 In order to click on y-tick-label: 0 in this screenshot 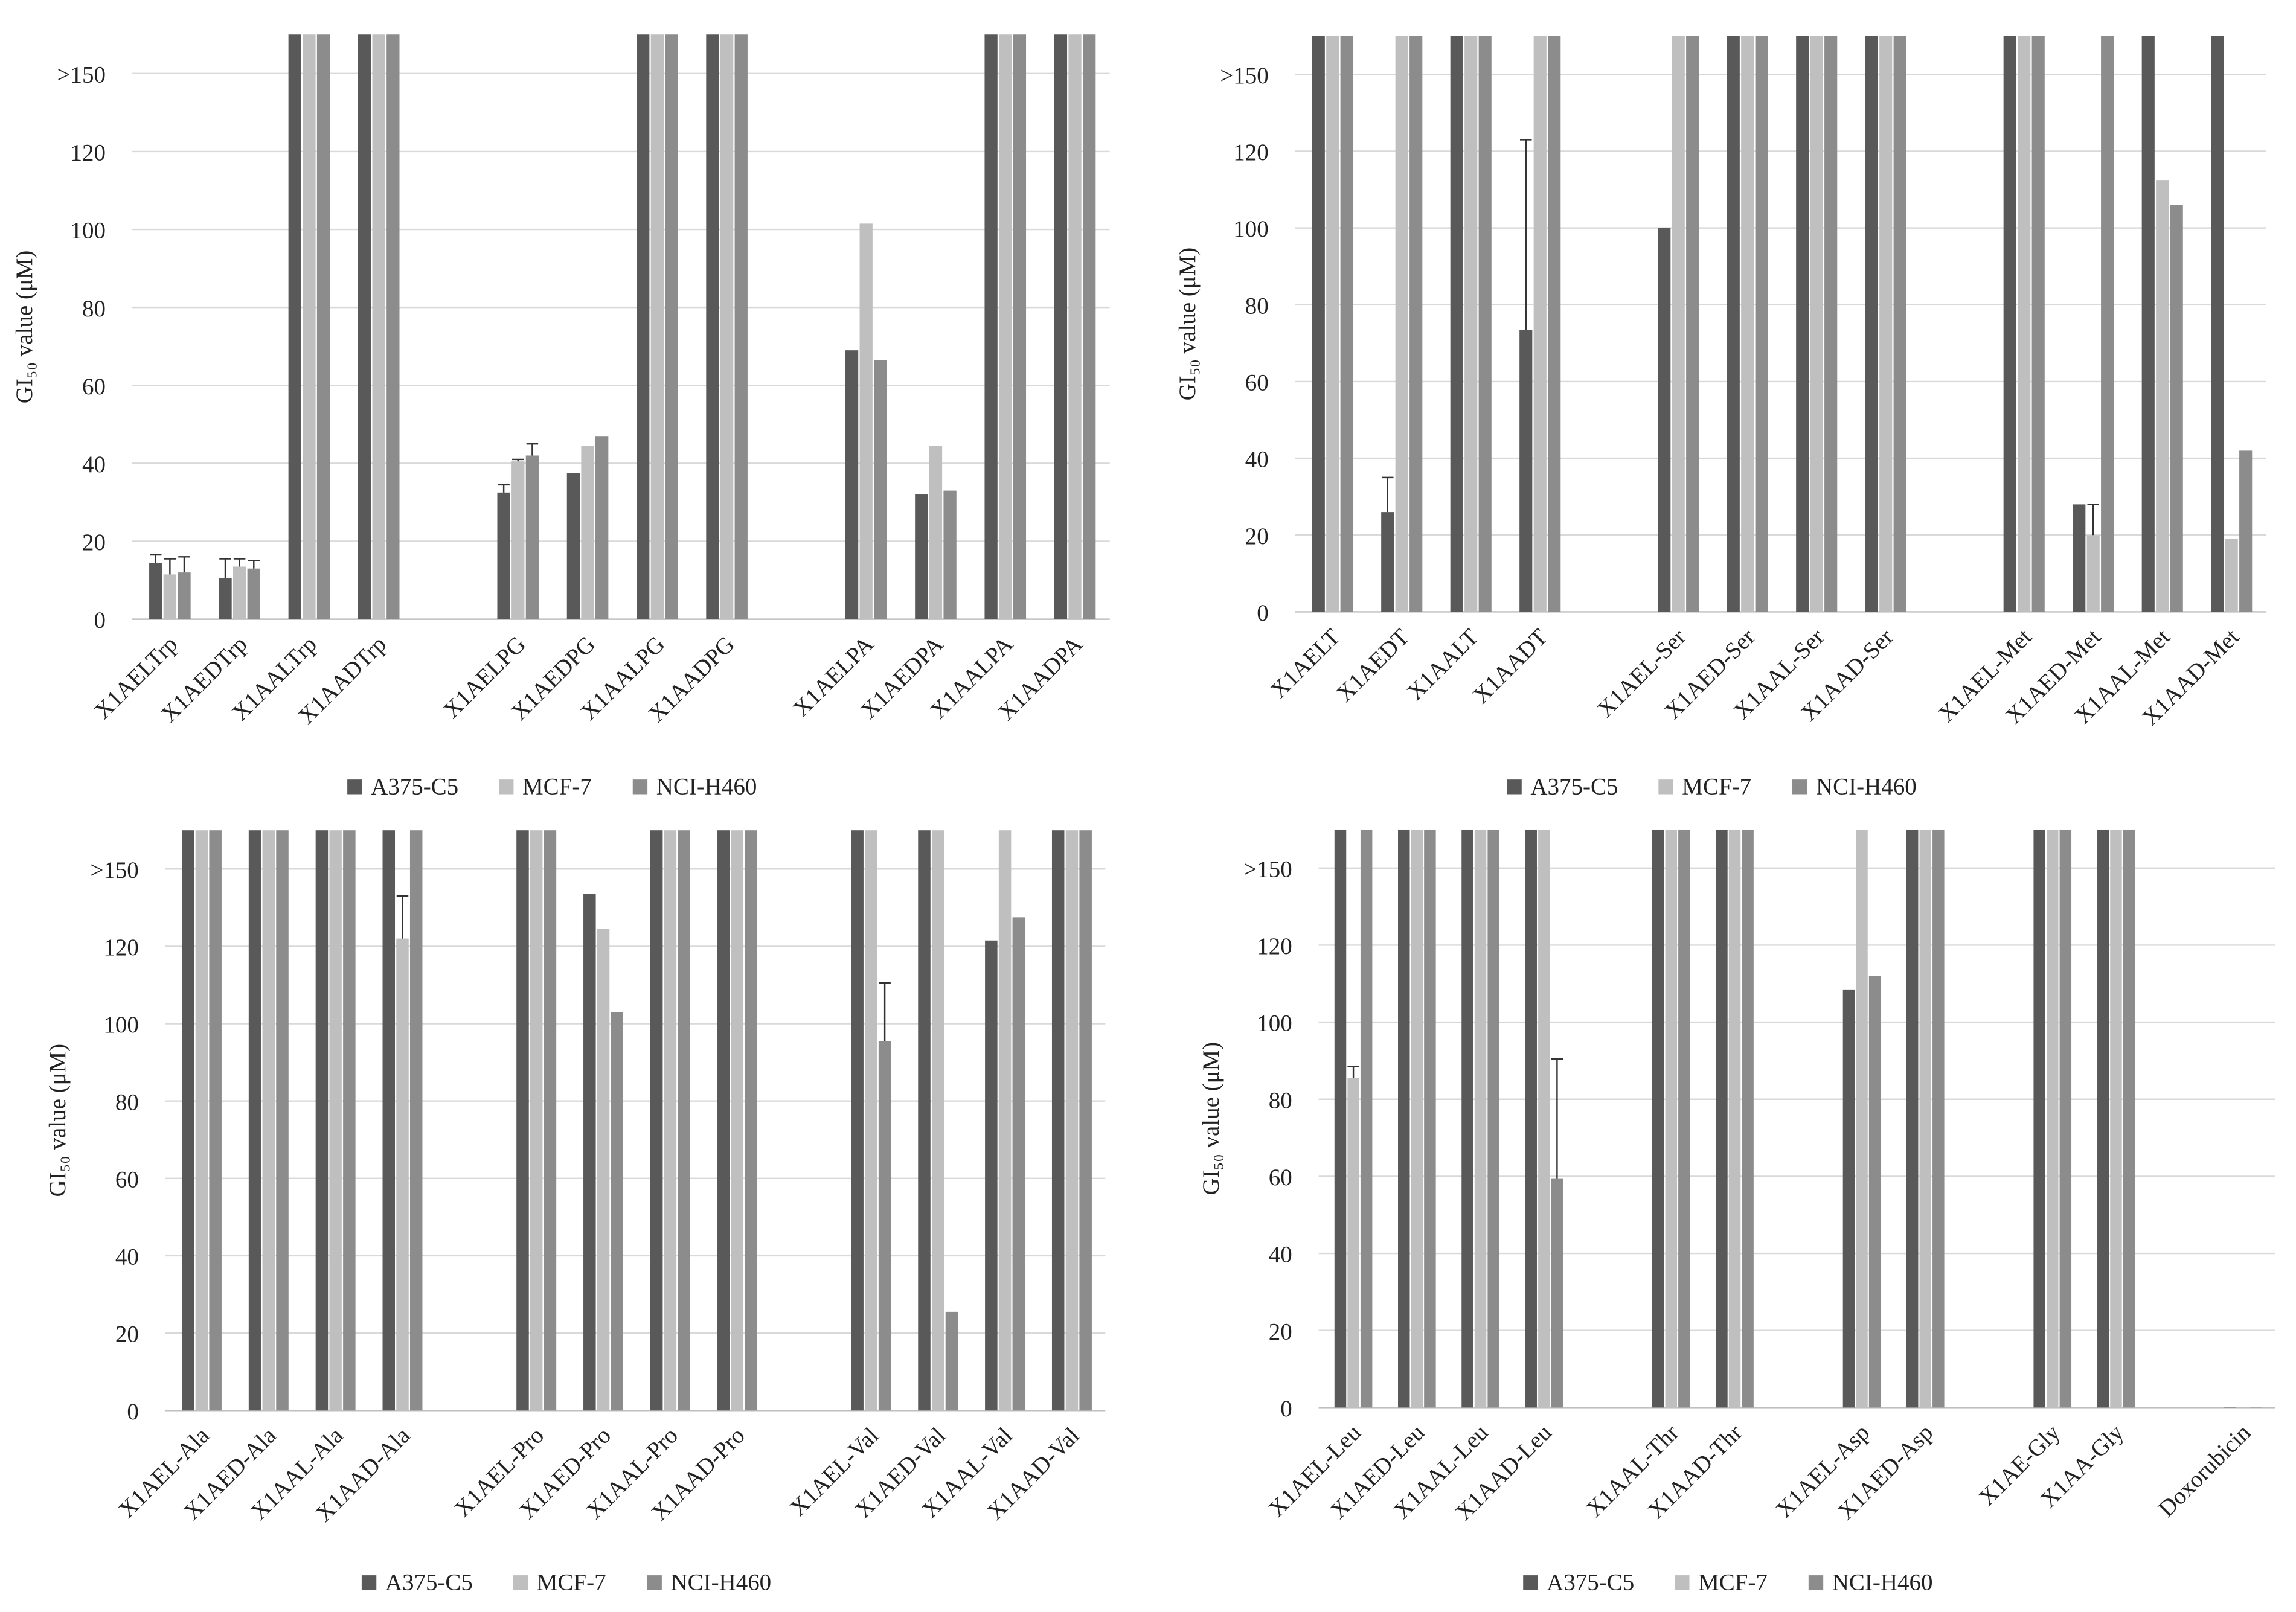, I will do `click(100, 620)`.